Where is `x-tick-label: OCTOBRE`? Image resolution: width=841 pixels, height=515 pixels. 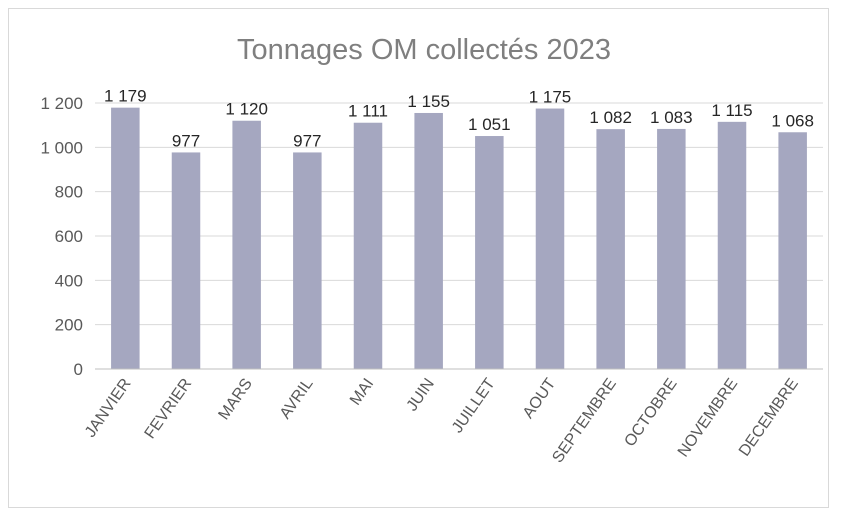
x-tick-label: OCTOBRE is located at coordinates (650, 413).